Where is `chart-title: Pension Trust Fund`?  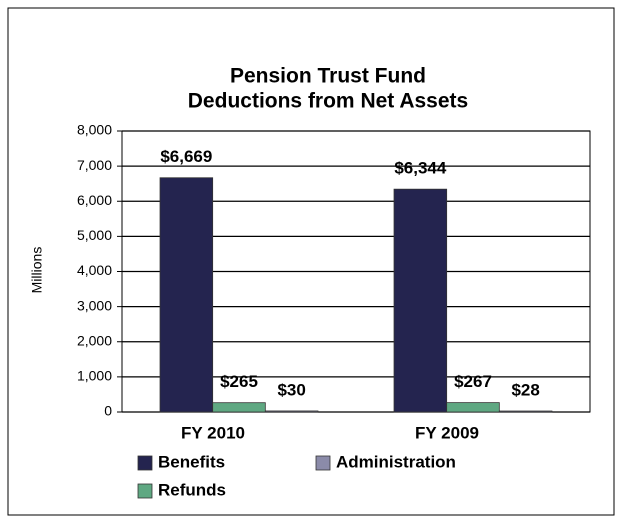 chart-title: Pension Trust Fund is located at coordinates (328, 76).